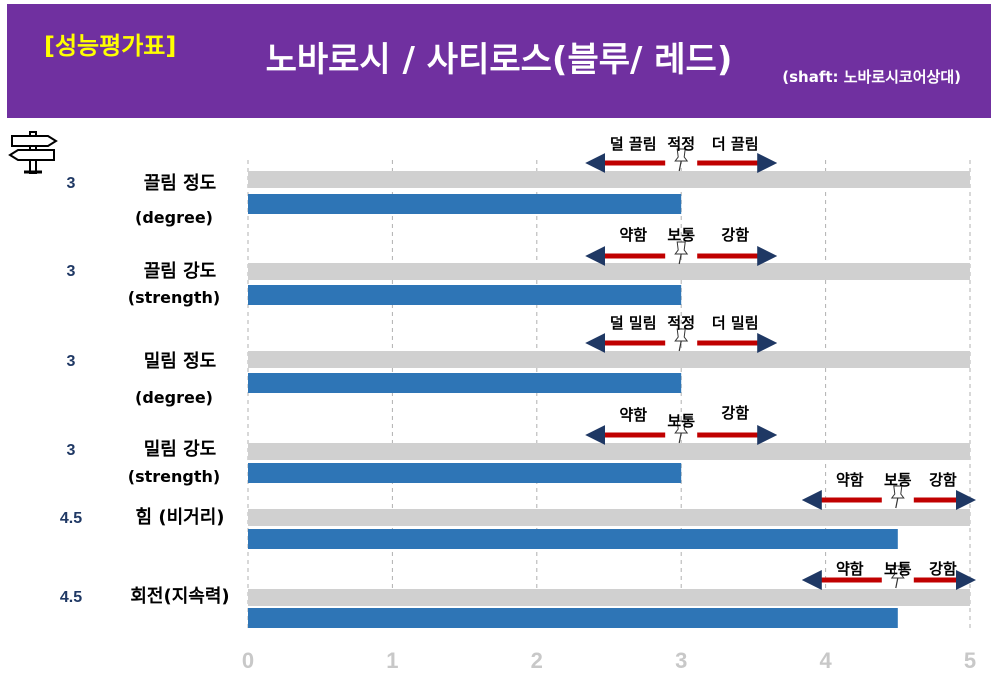  I want to click on chart-row: 4.5 회전(지속력) 약함 보통 강함, so click(518, 594).